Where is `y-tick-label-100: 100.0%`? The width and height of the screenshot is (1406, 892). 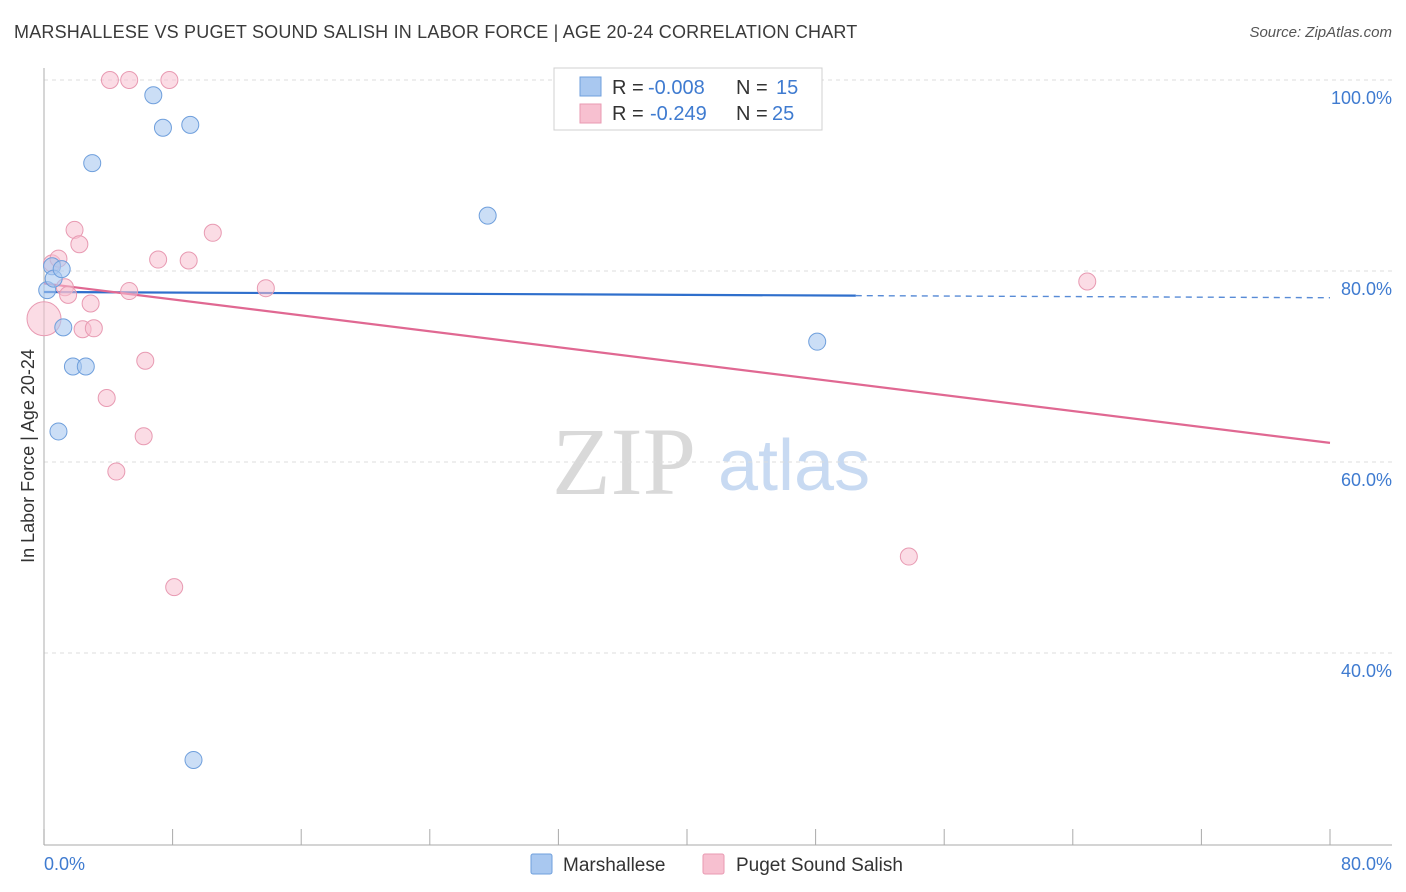 y-tick-label-100: 100.0% is located at coordinates (1361, 98).